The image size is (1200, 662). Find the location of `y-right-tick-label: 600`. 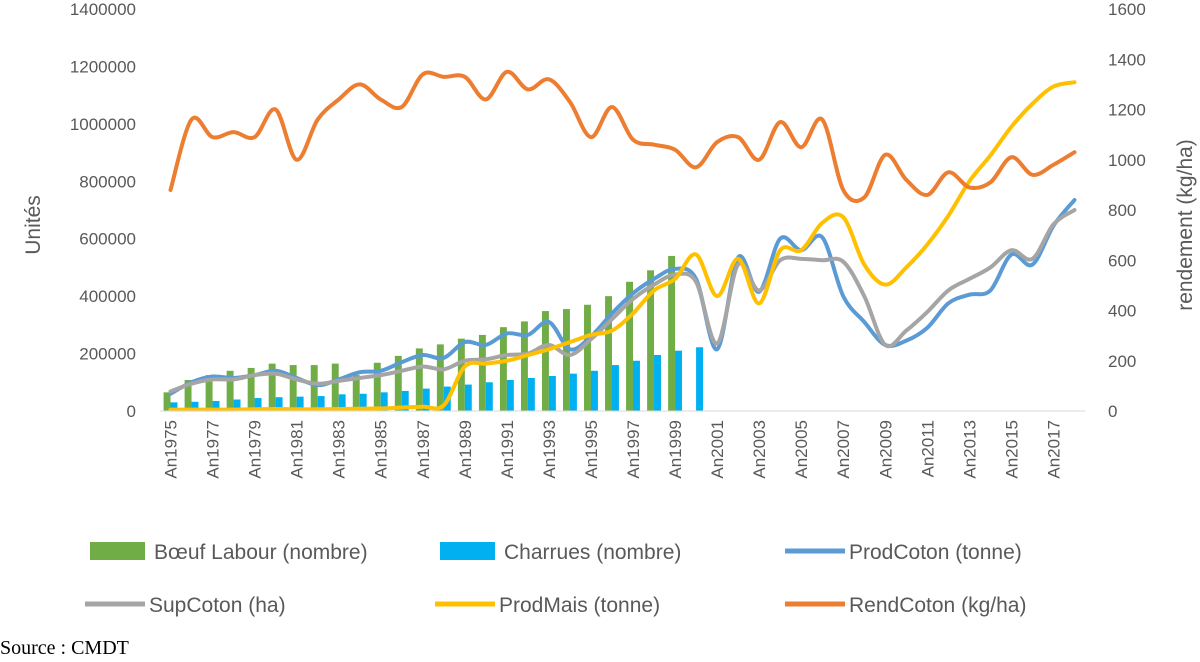

y-right-tick-label: 600 is located at coordinates (1122, 260).